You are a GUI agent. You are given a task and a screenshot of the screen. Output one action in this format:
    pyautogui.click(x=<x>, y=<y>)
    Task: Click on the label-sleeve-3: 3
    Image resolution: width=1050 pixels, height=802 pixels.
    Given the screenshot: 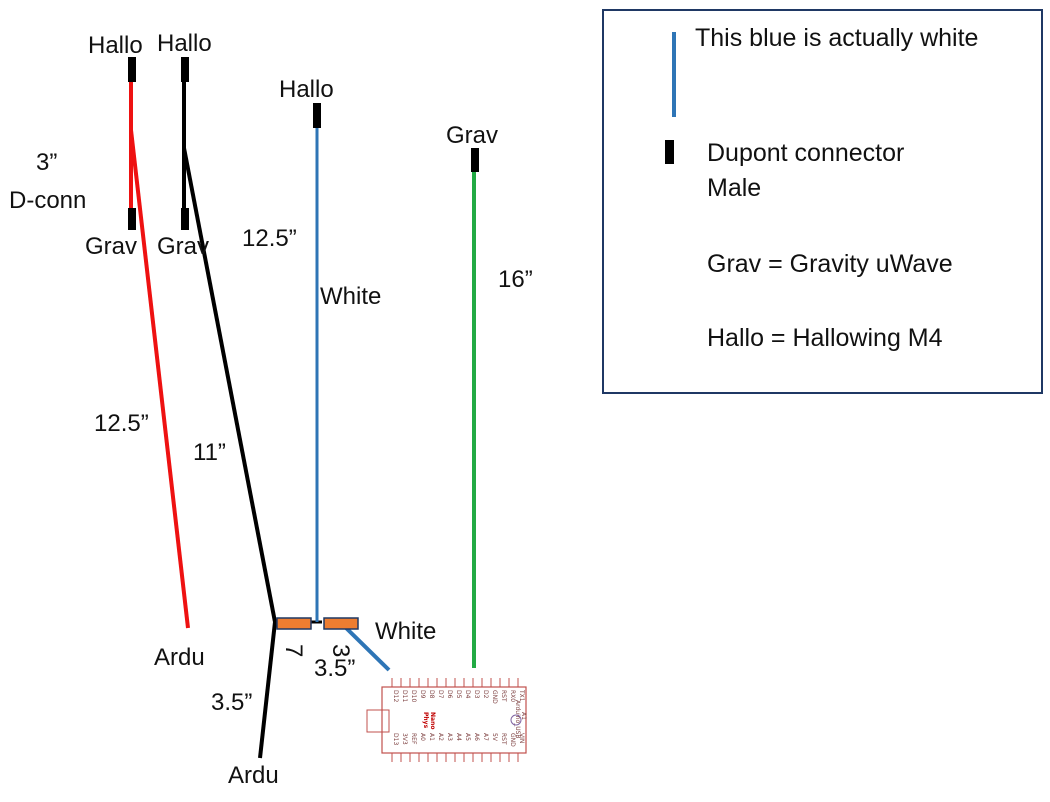 What is the action you would take?
    pyautogui.click(x=340, y=650)
    